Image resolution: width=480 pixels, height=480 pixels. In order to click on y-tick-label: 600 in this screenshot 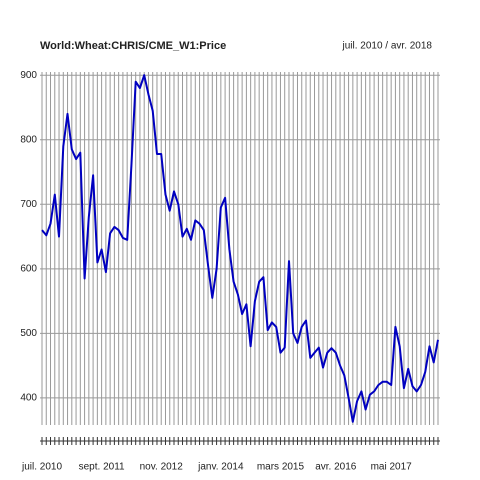, I will do `click(28, 268)`.